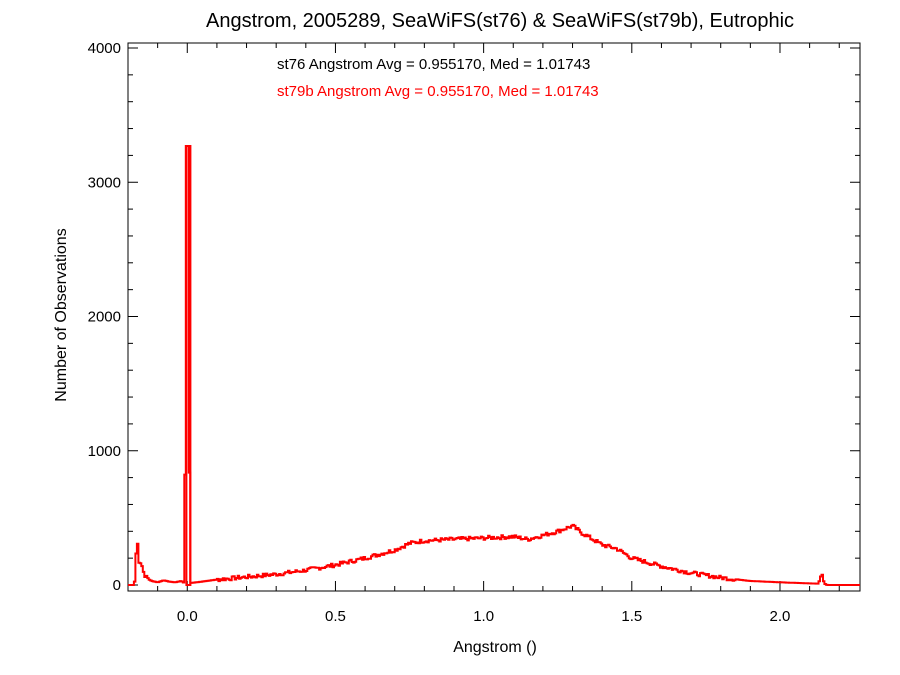 This screenshot has height=675, width=900. Describe the element at coordinates (61, 314) in the screenshot. I see `y-axis-label: Number of Observations` at that location.